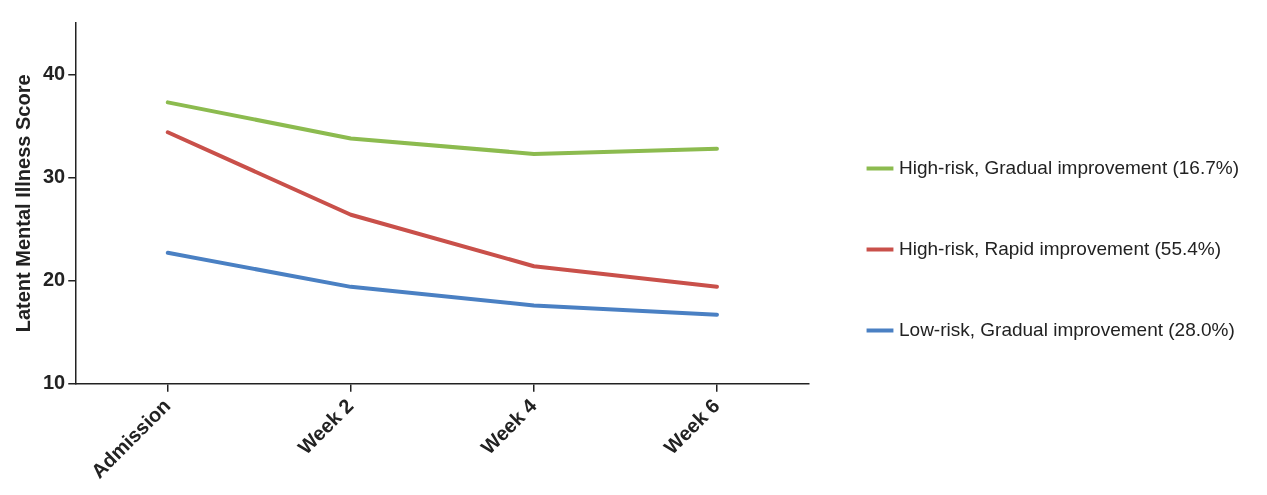 The image size is (1267, 495). Describe the element at coordinates (54, 176) in the screenshot. I see `y-tick-label: 30` at that location.